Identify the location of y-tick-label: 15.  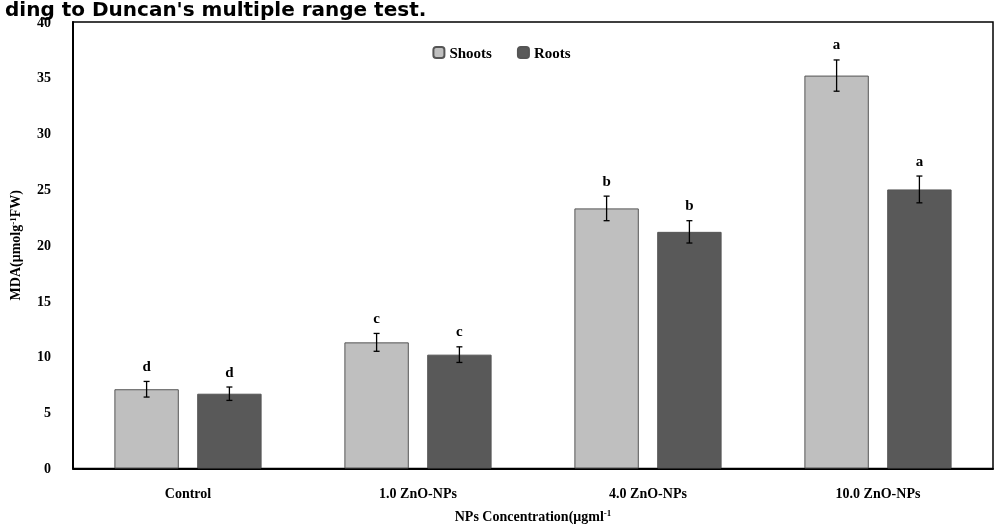
(44, 301).